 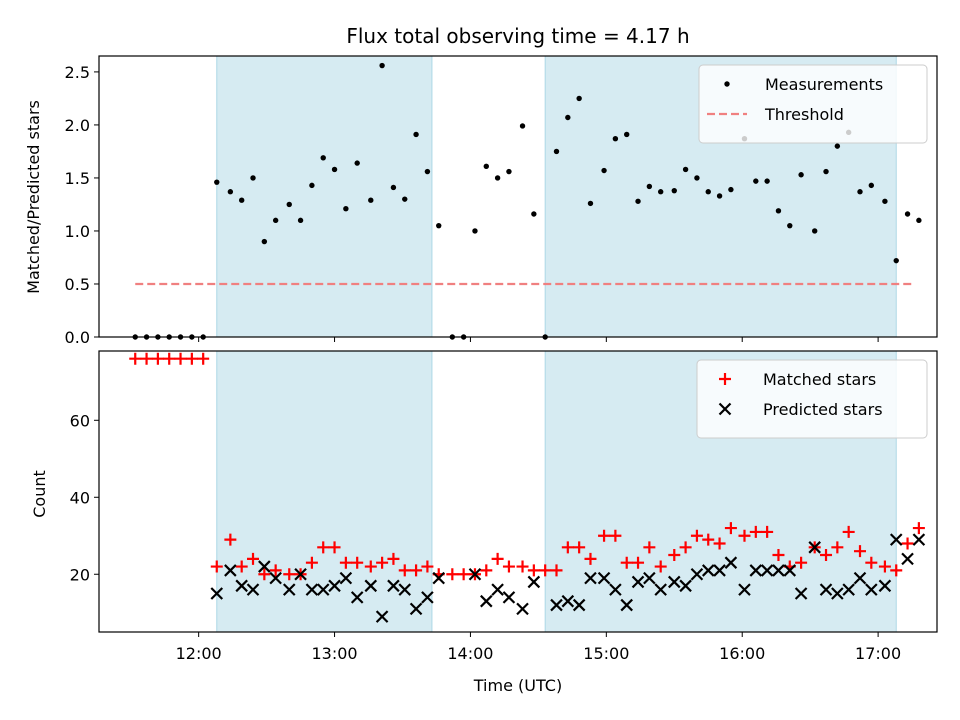 I want to click on legend-swatch-predicted-stars, so click(x=725, y=409).